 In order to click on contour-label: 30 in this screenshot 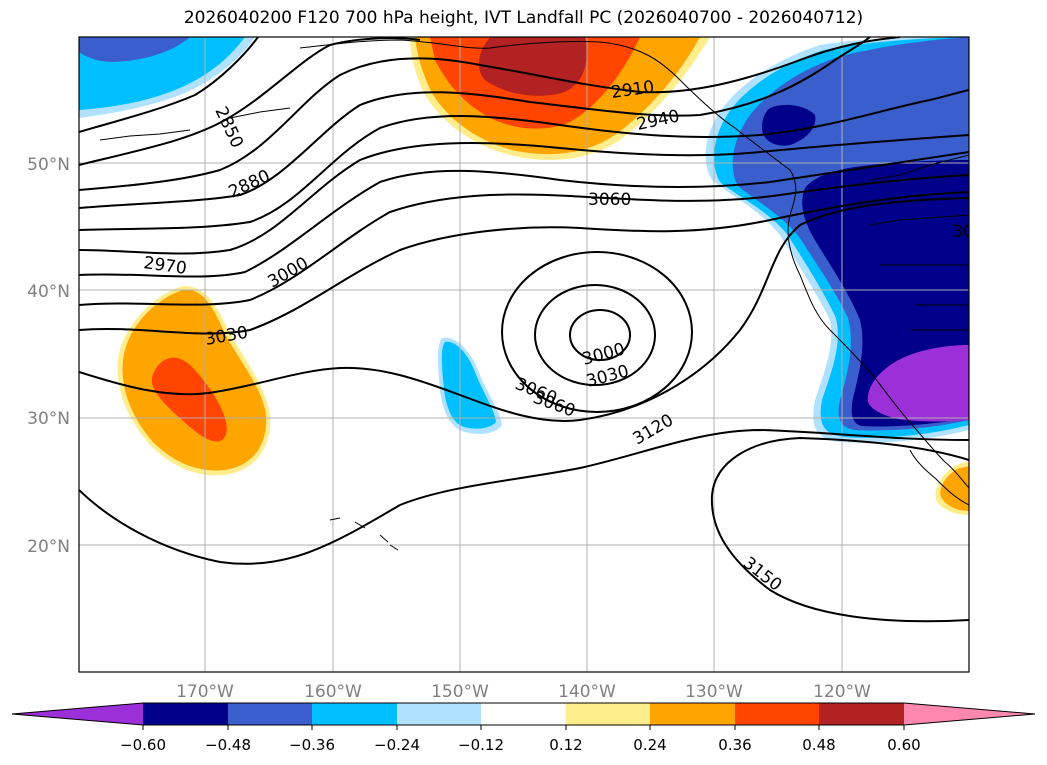, I will do `click(963, 232)`.